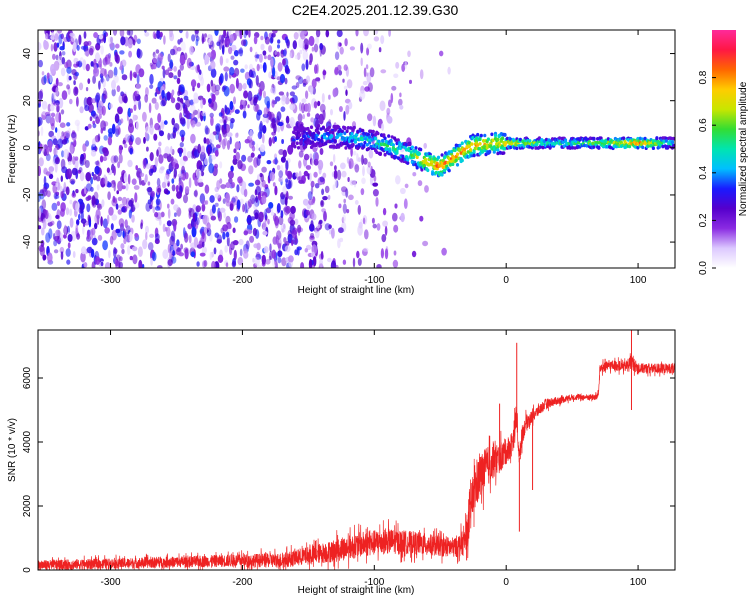  What do you see at coordinates (27, 377) in the screenshot?
I see `y-tick-label: 6000` at bounding box center [27, 377].